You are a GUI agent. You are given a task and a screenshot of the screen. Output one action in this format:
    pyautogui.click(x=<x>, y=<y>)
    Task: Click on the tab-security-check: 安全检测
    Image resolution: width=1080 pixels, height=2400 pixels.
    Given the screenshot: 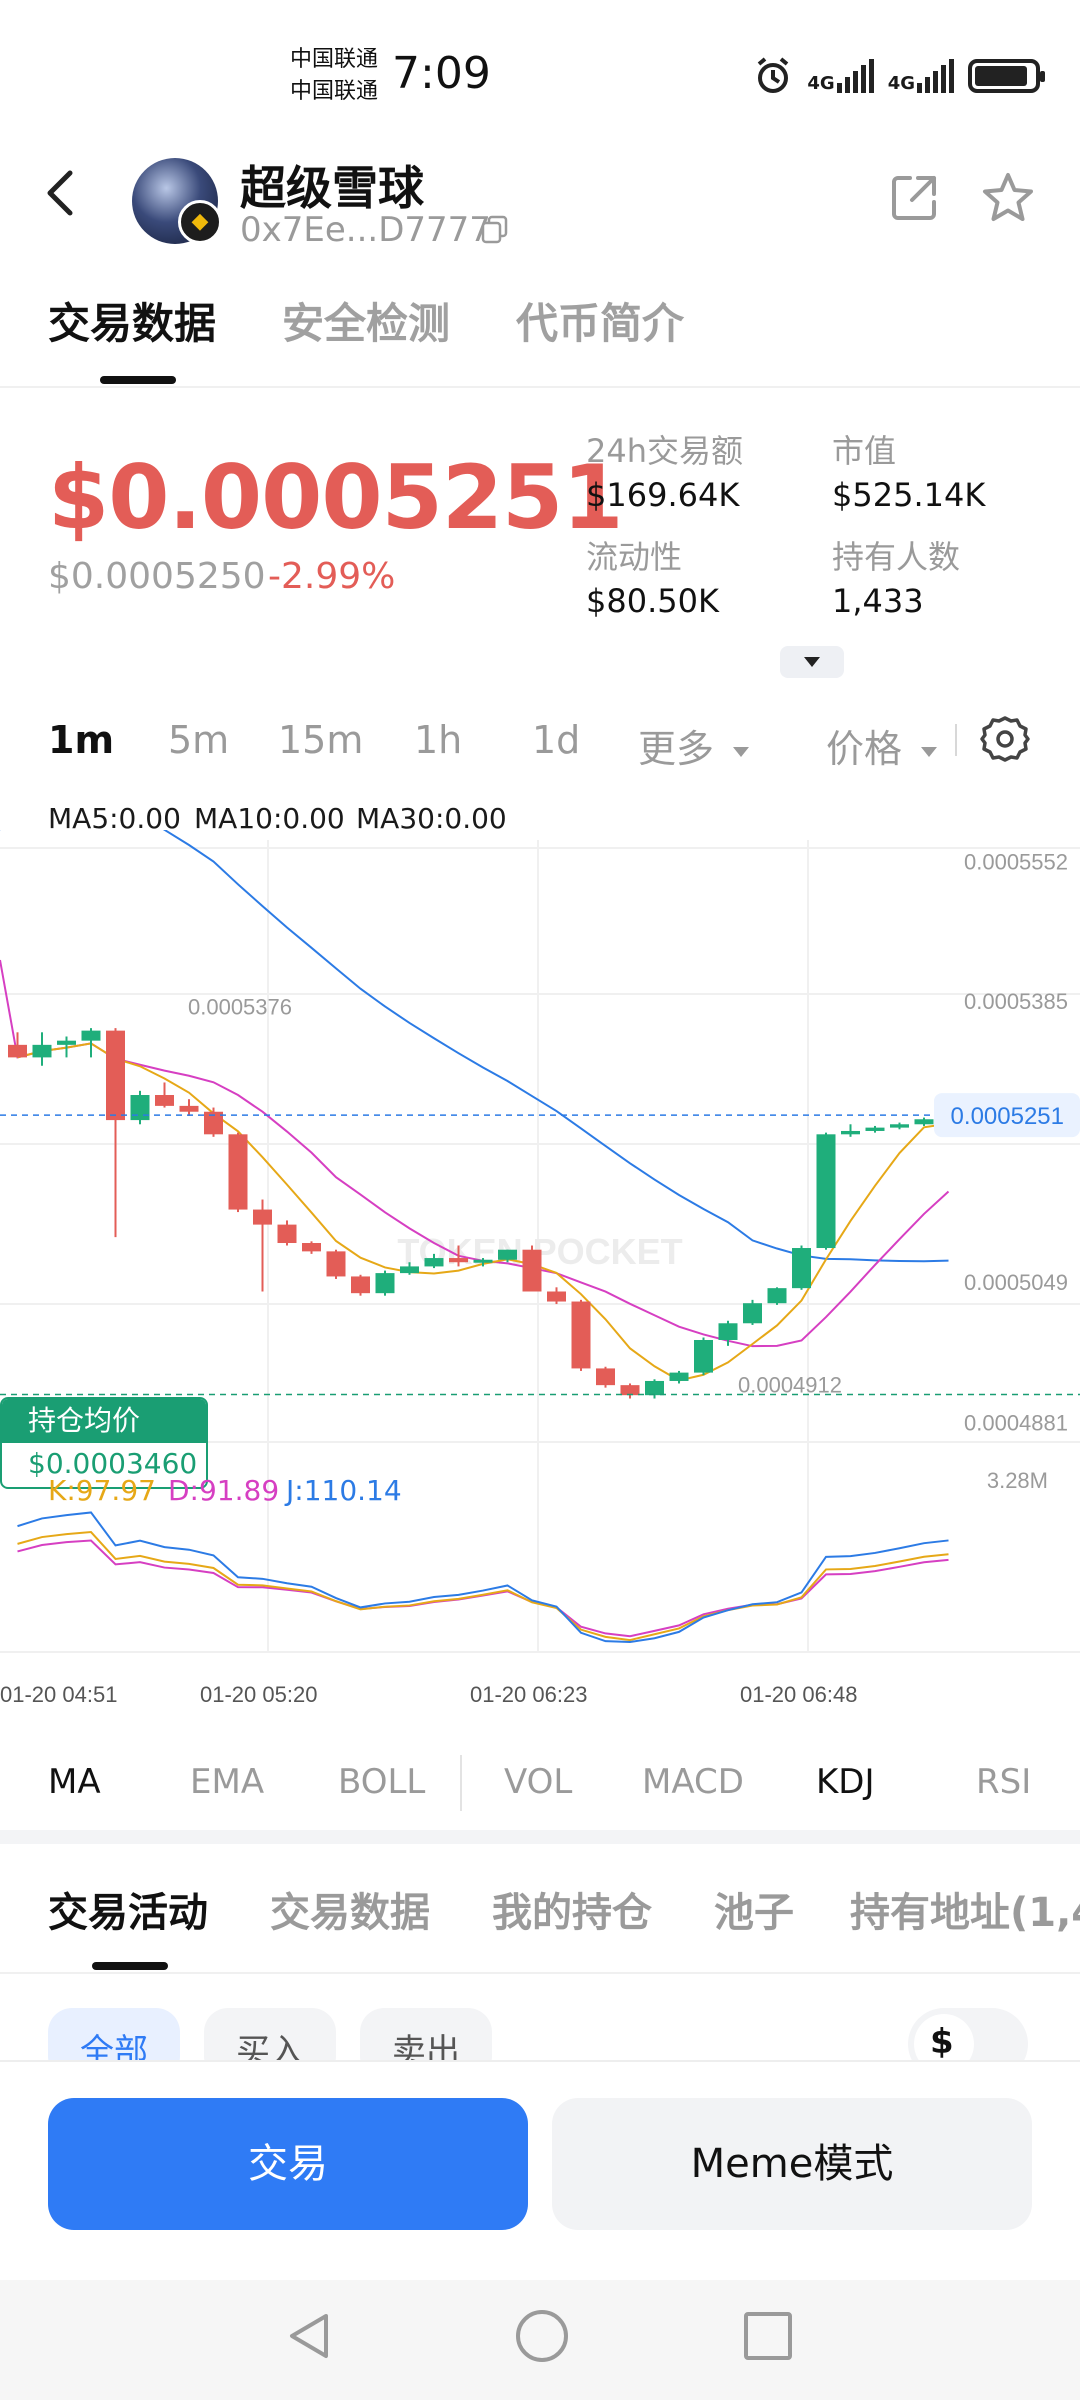 What is the action you would take?
    pyautogui.click(x=366, y=323)
    